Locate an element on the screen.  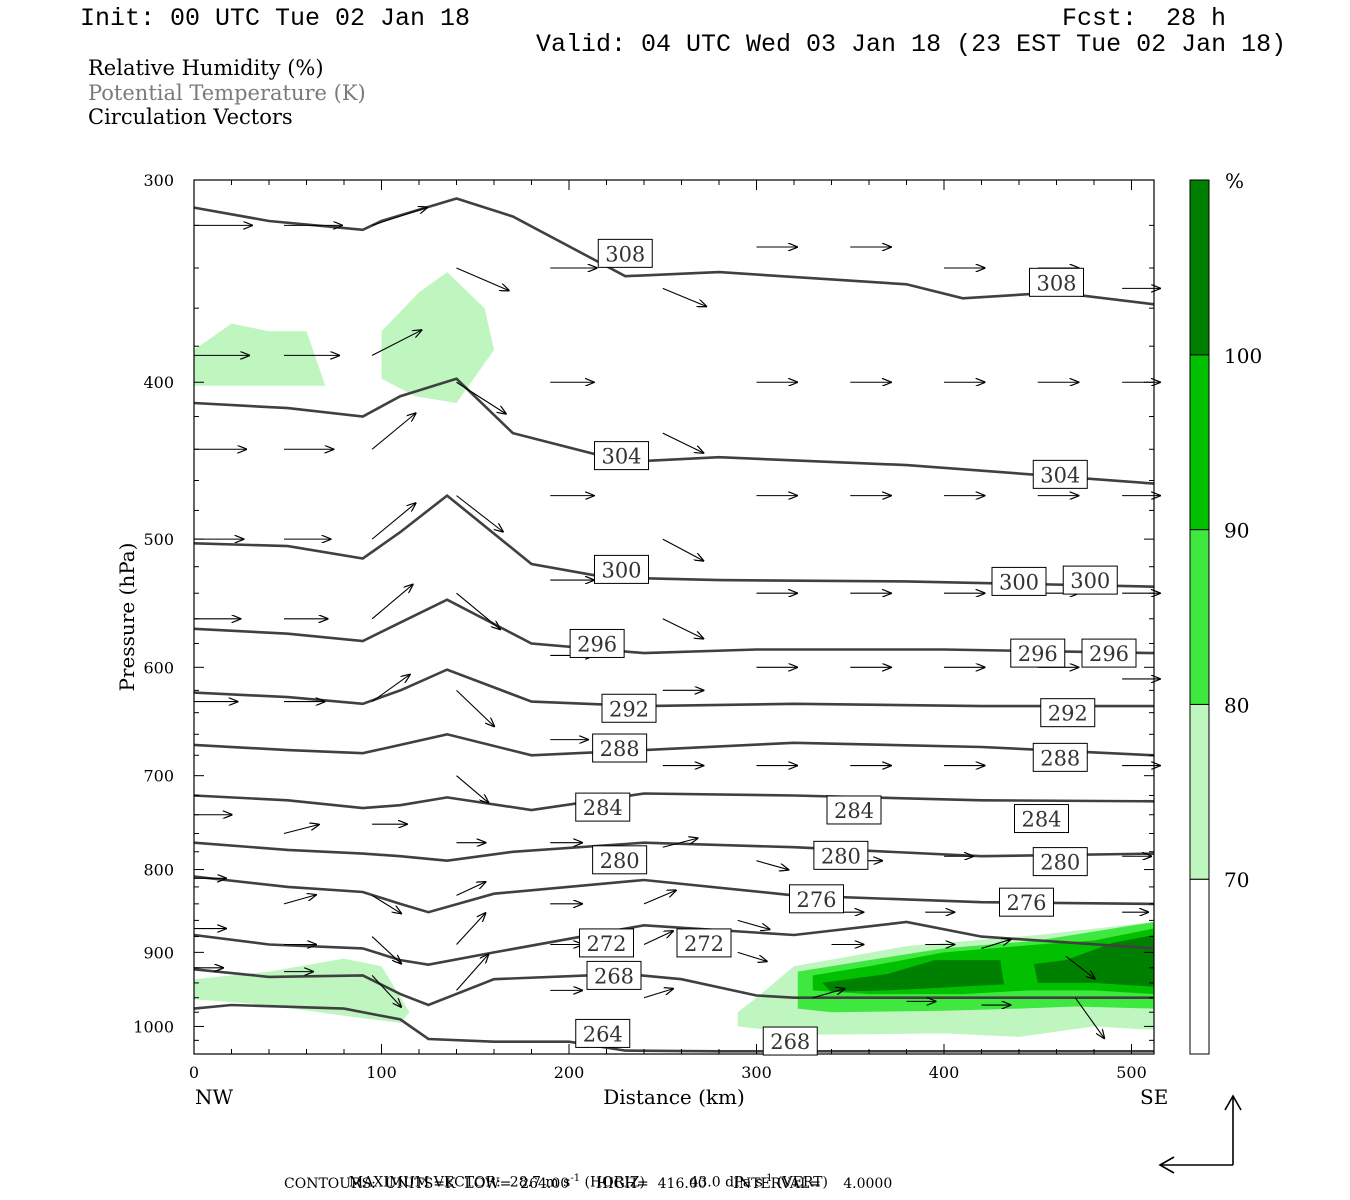
colorbar-level-label: 90 is located at coordinates (1236, 531).